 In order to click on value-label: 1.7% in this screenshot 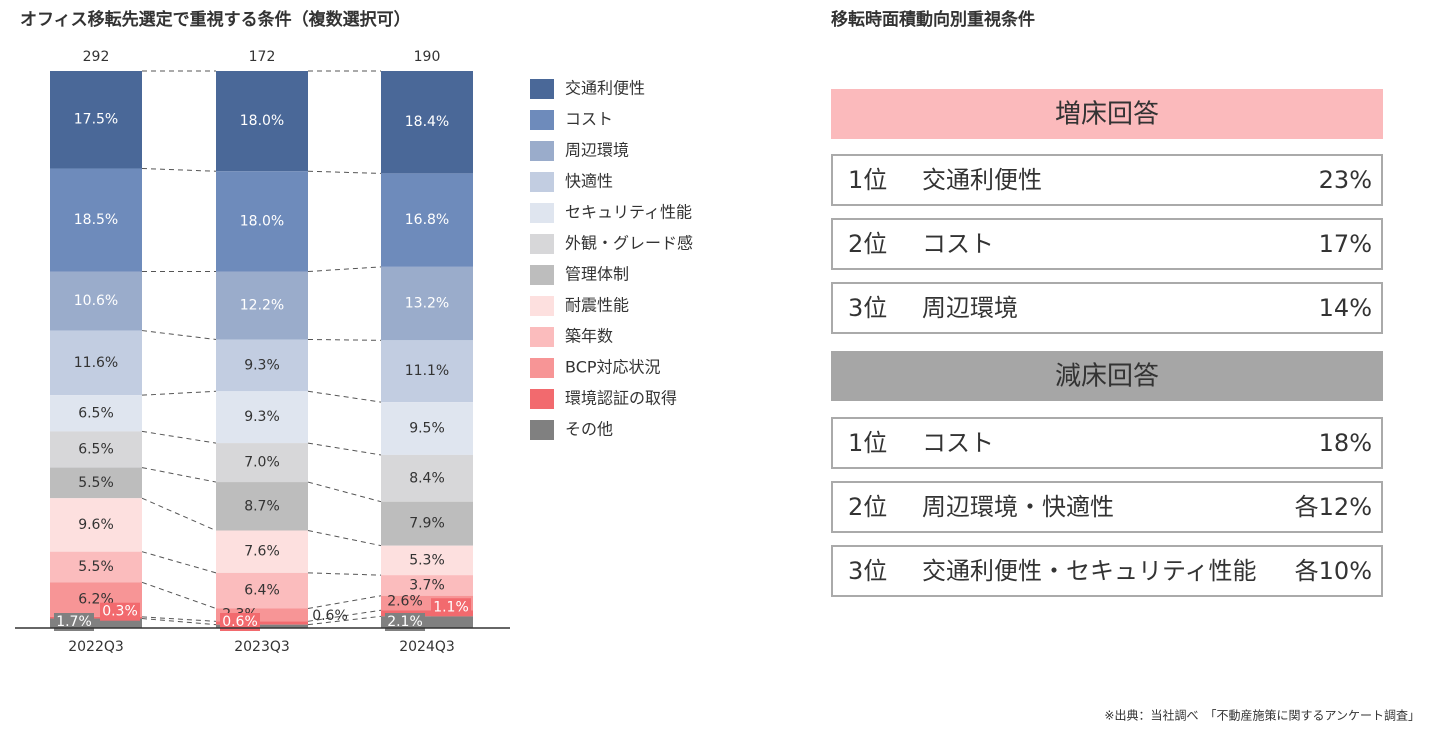, I will do `click(74, 622)`.